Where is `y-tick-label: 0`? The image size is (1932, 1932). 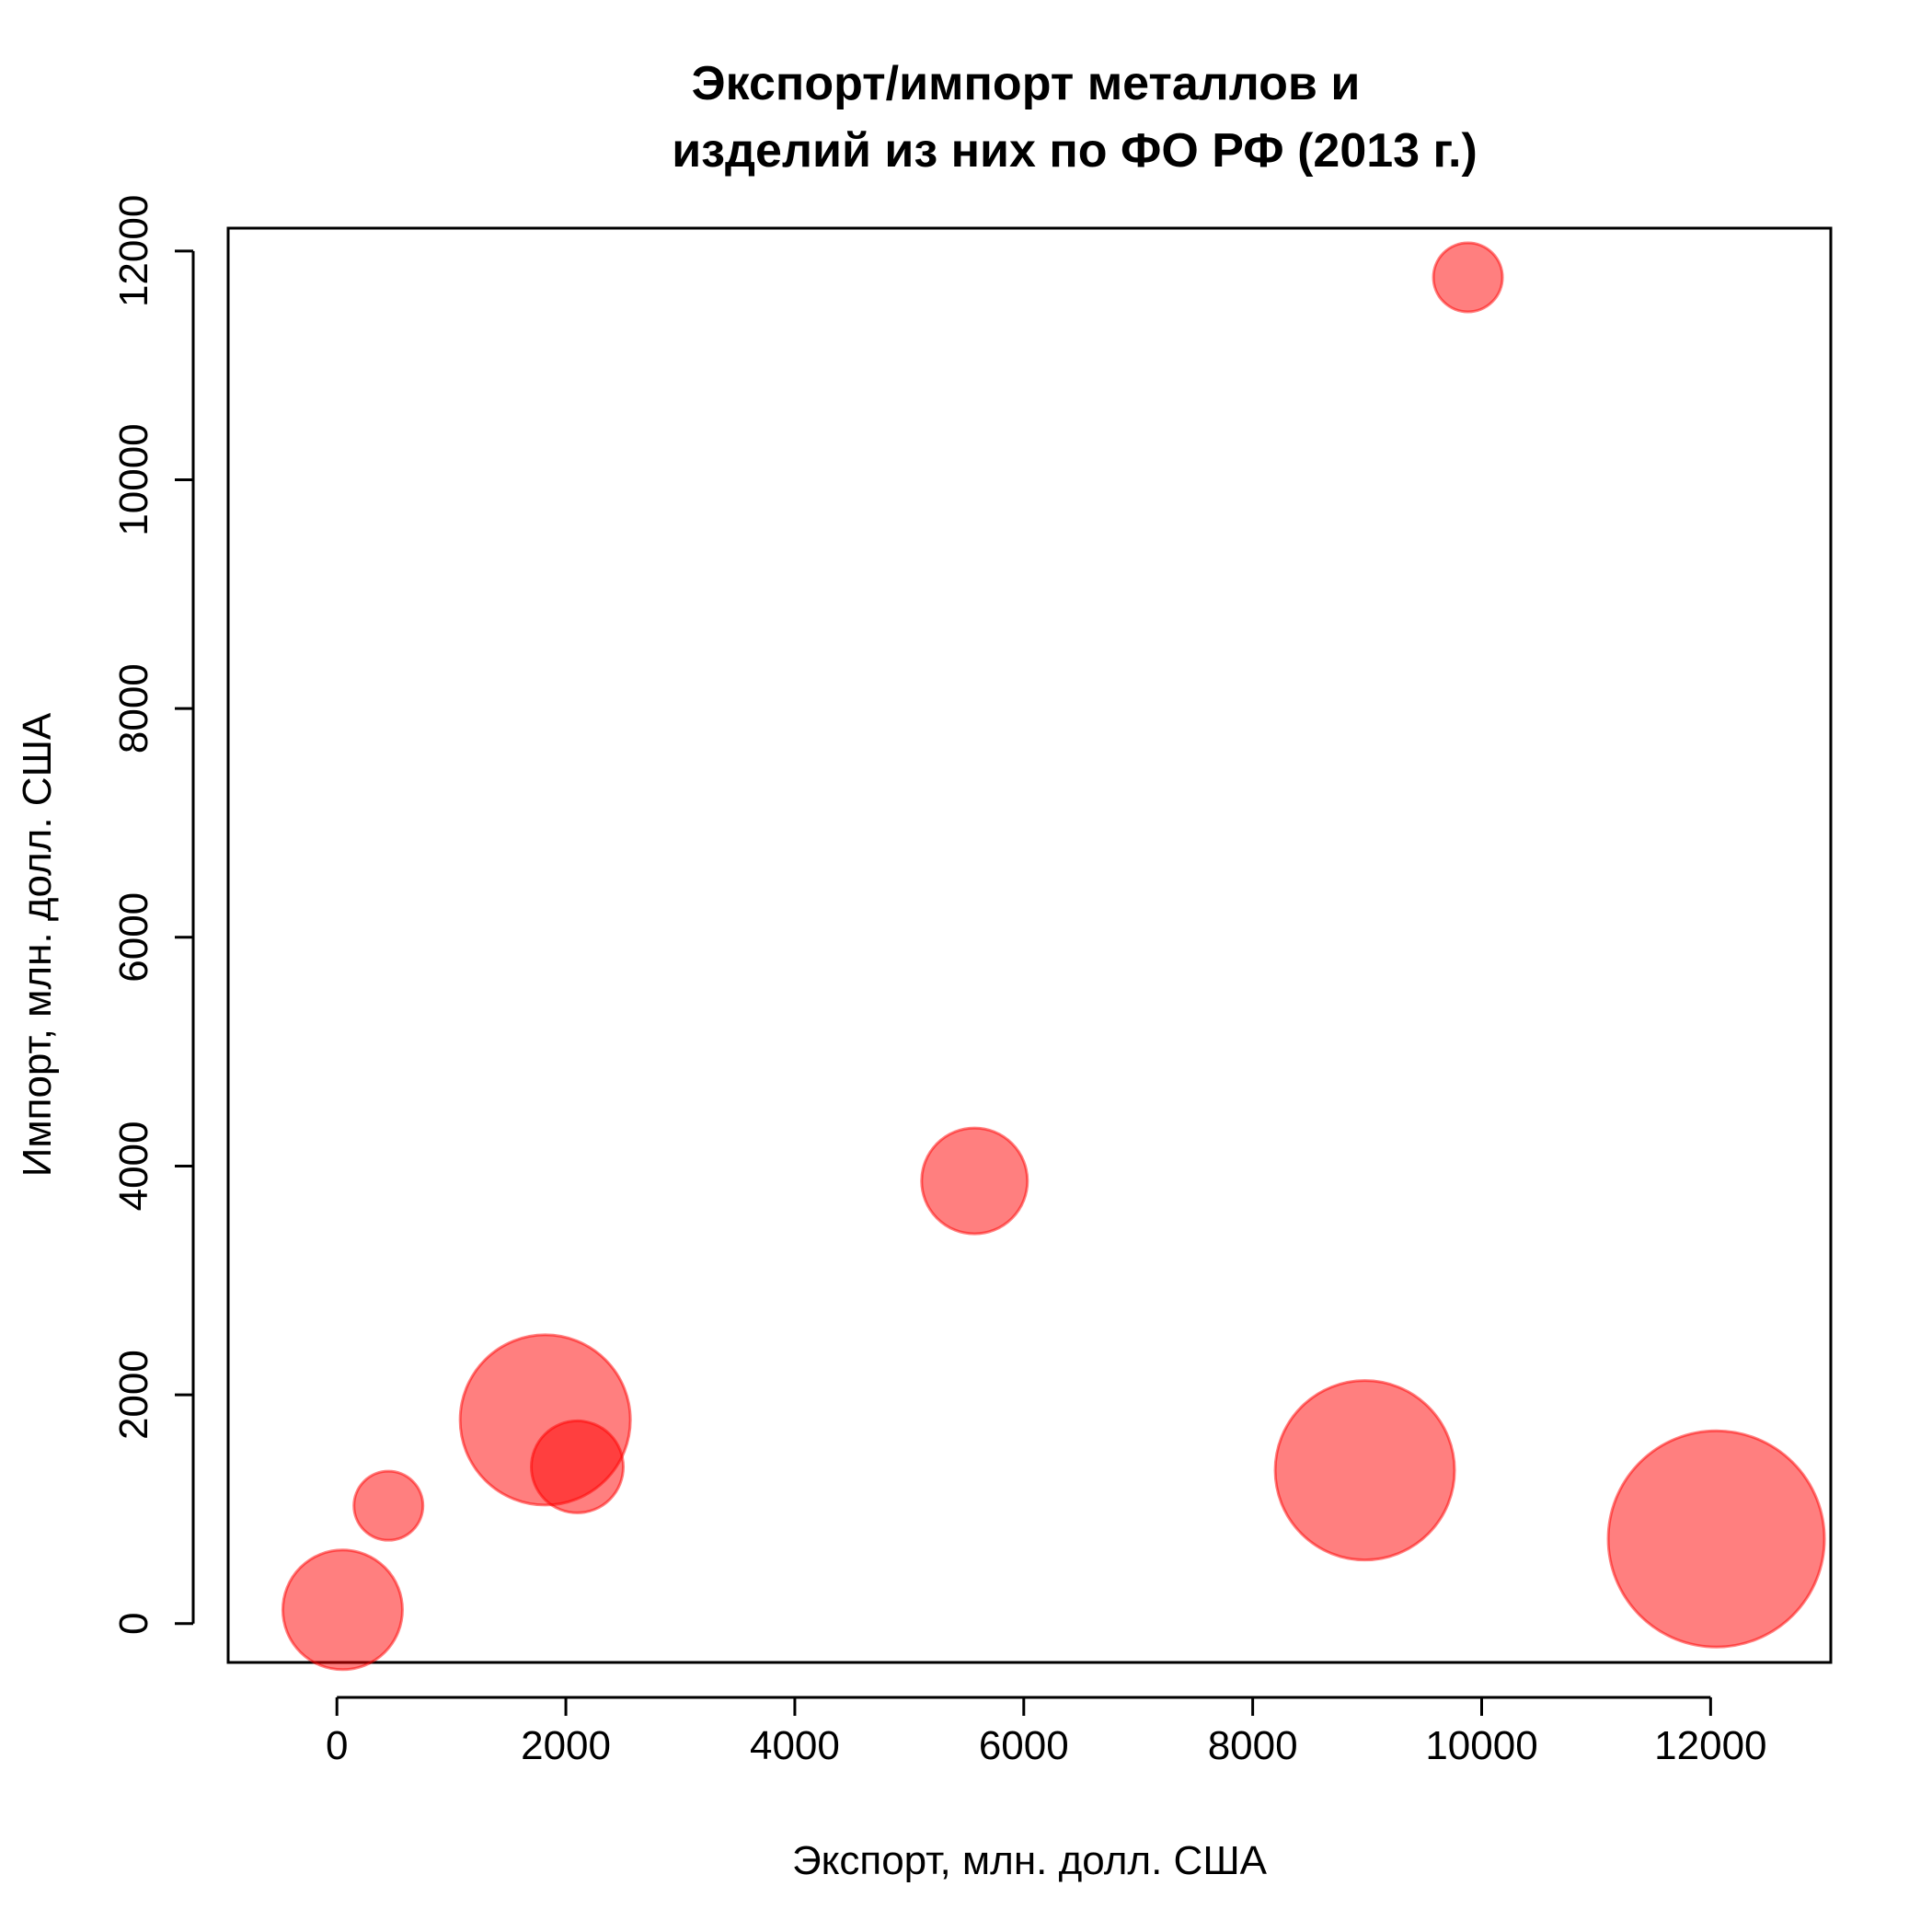
y-tick-label: 0 is located at coordinates (133, 1623).